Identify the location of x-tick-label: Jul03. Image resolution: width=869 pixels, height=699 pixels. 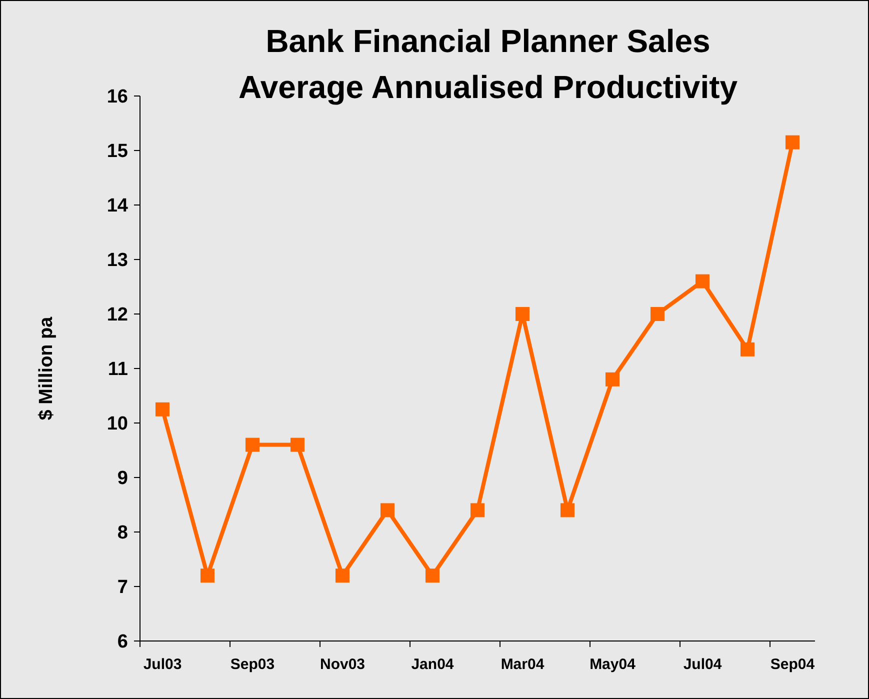
(162, 664).